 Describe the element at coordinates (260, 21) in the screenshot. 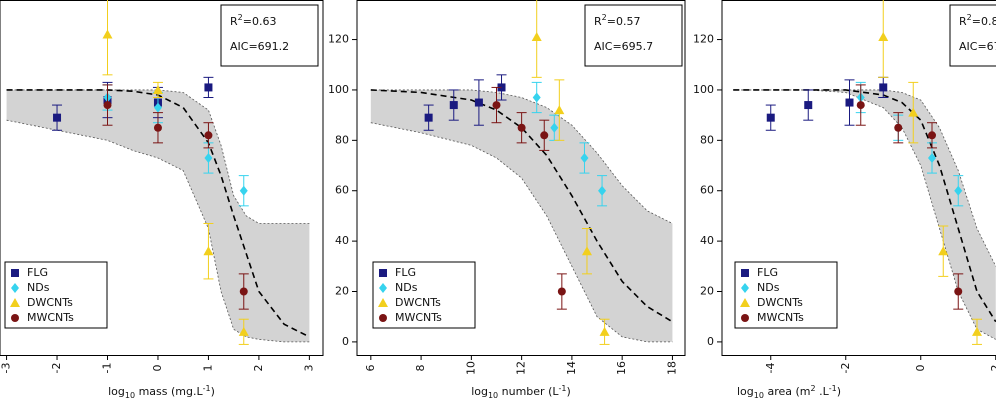

I see `r2-value: =0.63` at that location.